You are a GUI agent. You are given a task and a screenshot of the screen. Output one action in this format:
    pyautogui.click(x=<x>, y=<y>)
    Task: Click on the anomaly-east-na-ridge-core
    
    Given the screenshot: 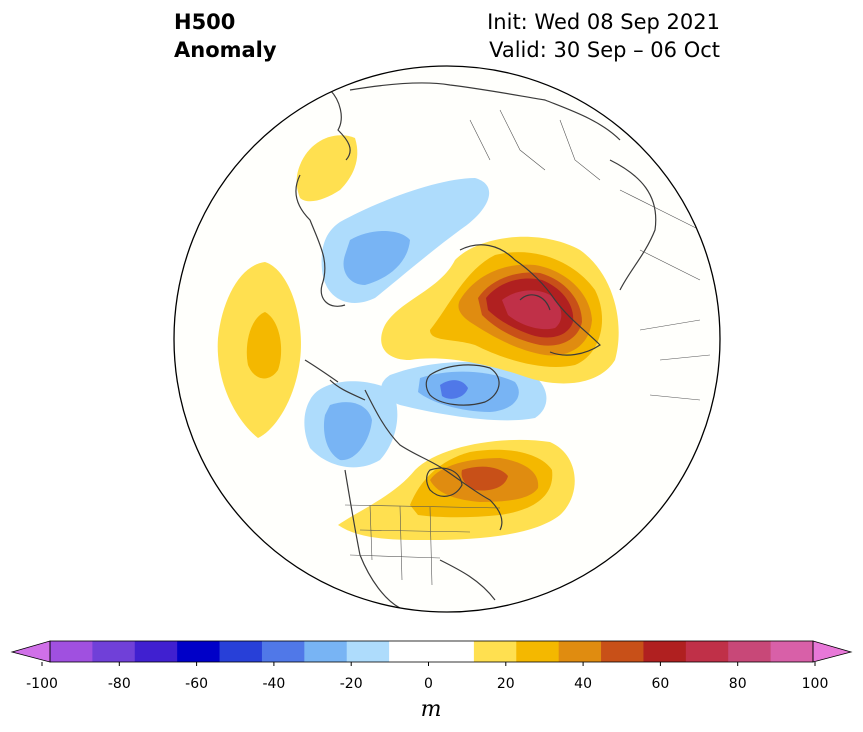 What is the action you would take?
    pyautogui.click(x=484, y=478)
    